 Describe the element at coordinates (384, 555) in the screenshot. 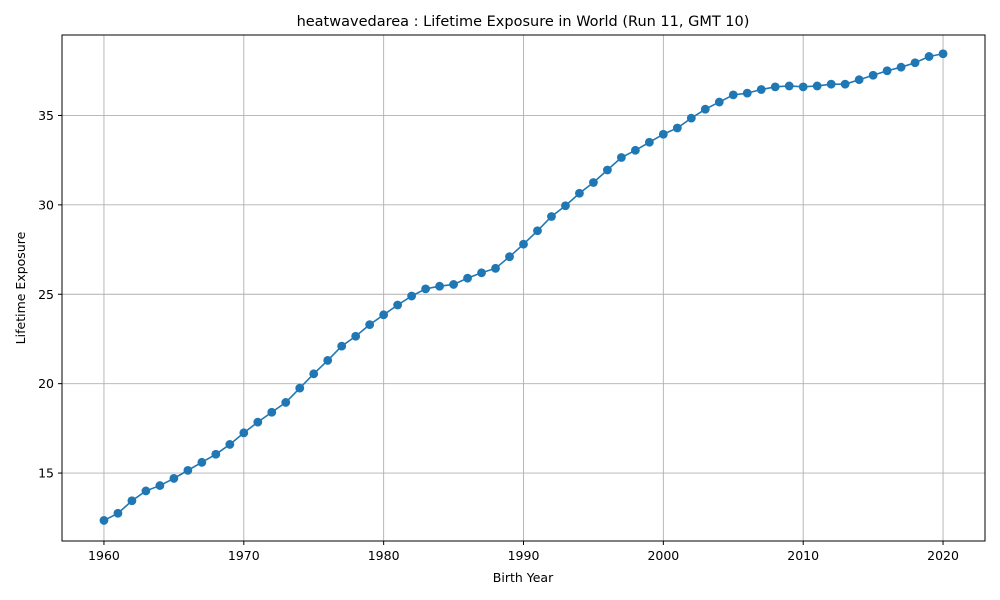

I see `x-tick-label: 1980` at that location.